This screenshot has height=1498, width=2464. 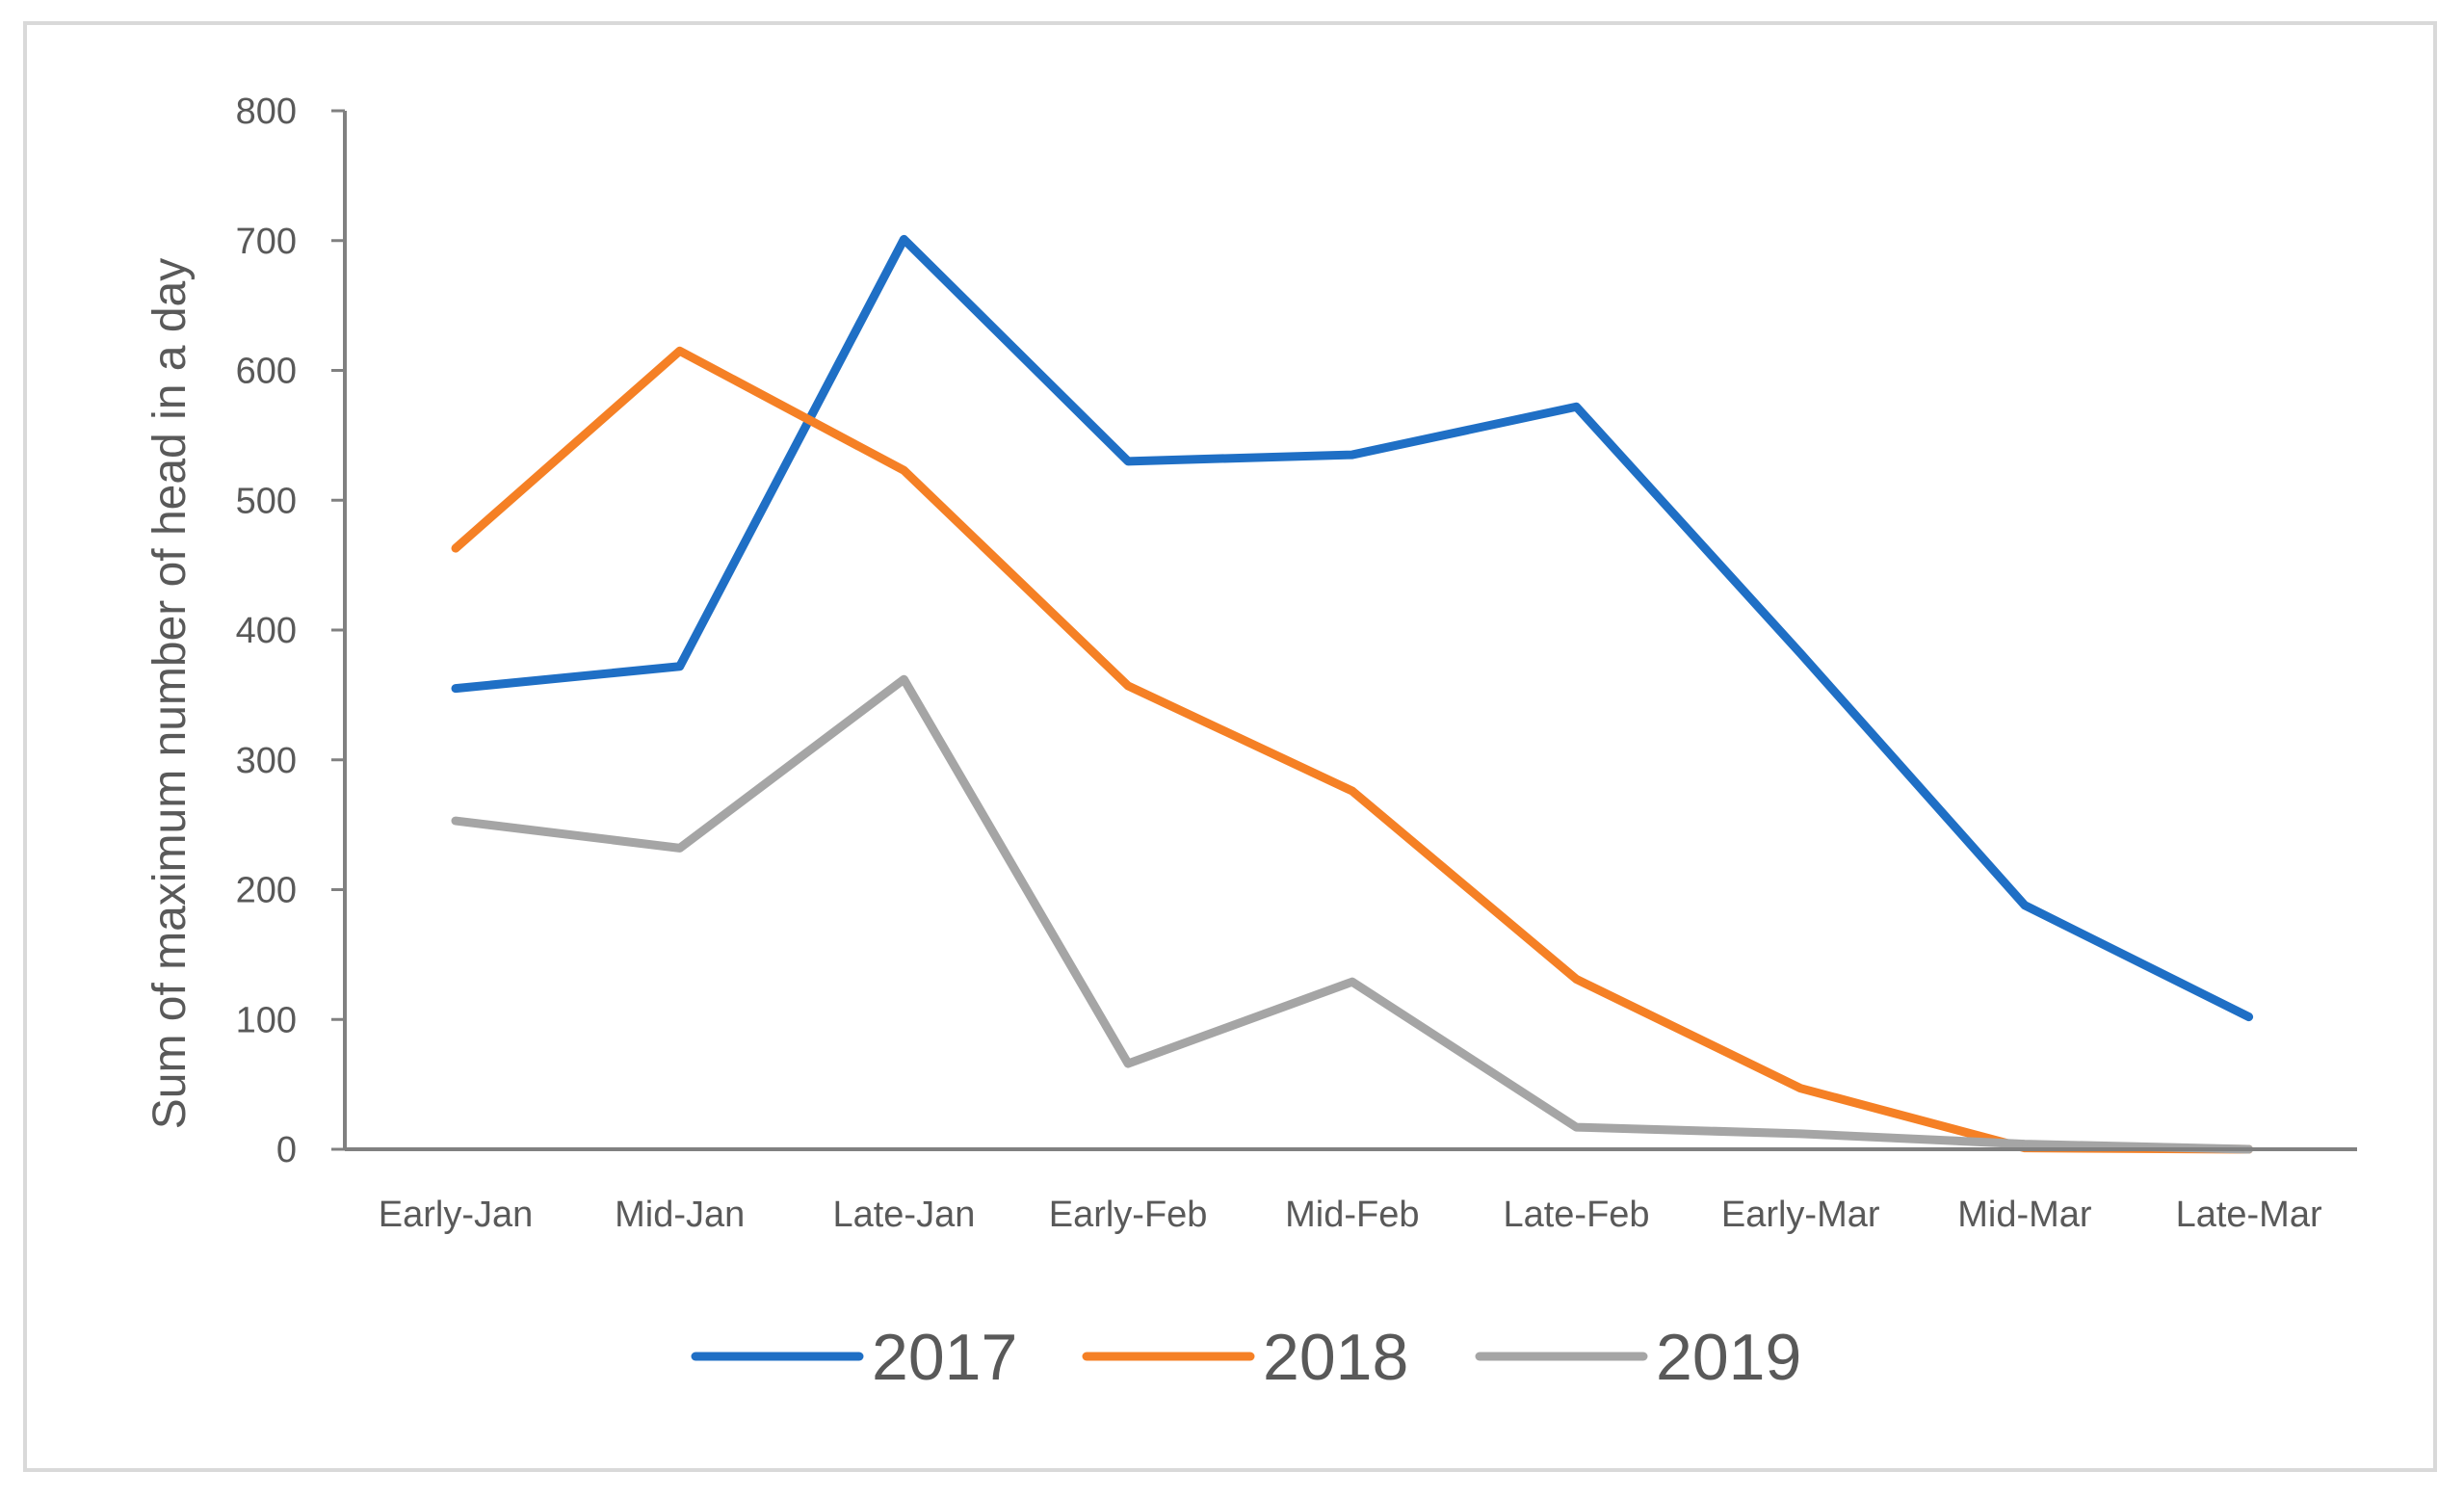 What do you see at coordinates (1335, 1358) in the screenshot?
I see `legend-label-2018: 2018` at bounding box center [1335, 1358].